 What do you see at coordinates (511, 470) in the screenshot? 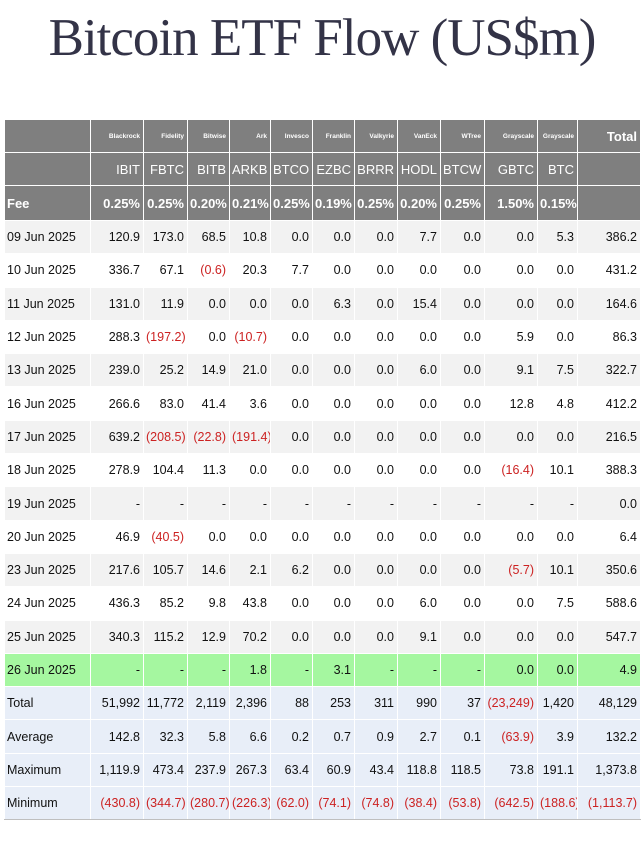
I see `flow-cell: (16.4)` at bounding box center [511, 470].